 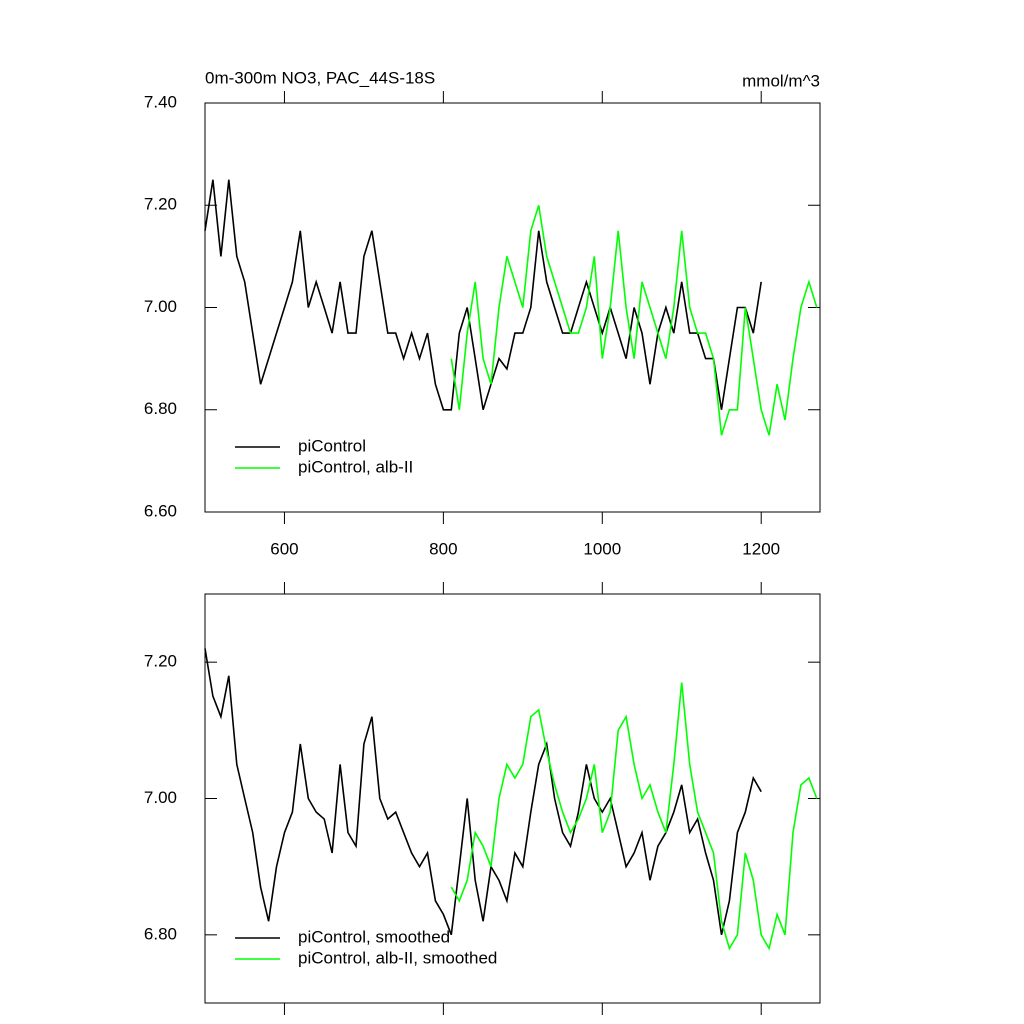 I want to click on y-tick-label: 7.40, so click(x=160, y=101).